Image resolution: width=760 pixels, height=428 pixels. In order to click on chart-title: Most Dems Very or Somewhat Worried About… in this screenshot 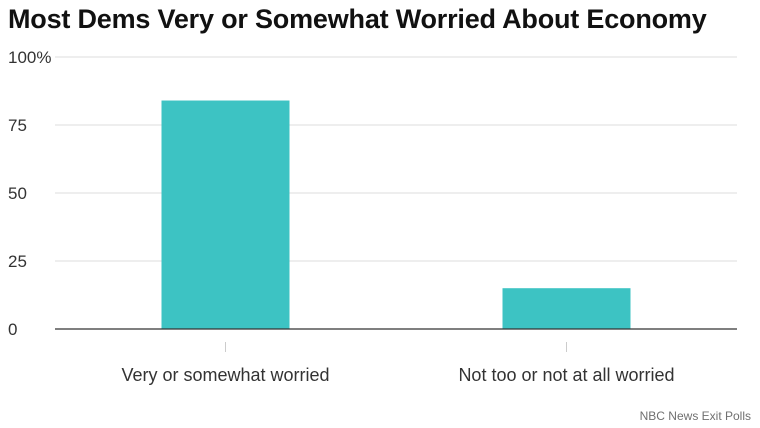, I will do `click(357, 19)`.